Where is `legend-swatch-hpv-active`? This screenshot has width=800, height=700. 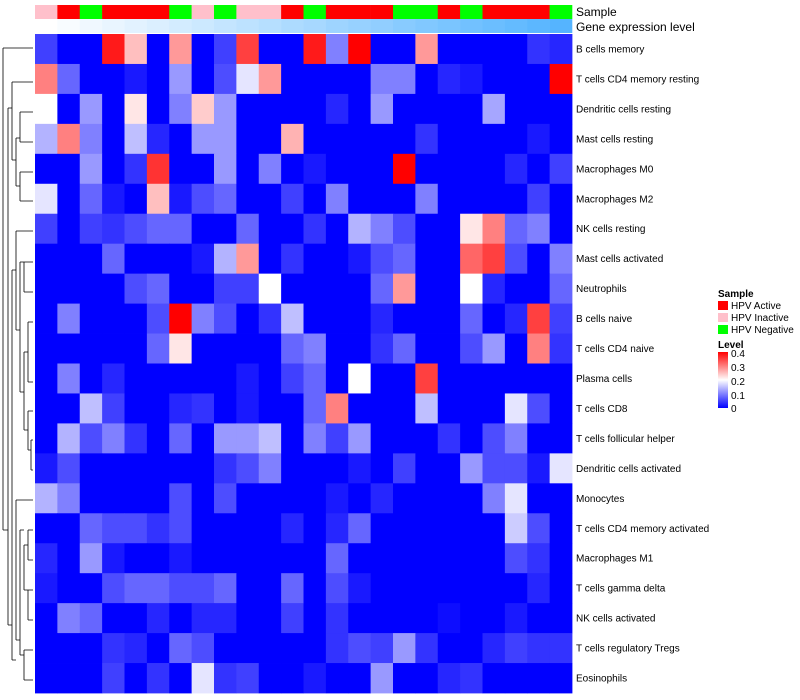
legend-swatch-hpv-active is located at coordinates (723, 305).